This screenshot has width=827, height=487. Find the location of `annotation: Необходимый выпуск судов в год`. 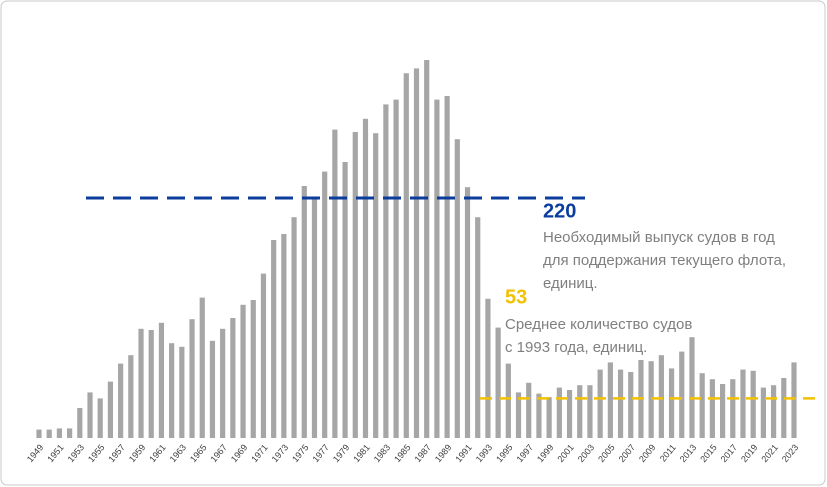

annotation: Необходимый выпуск судов в год is located at coordinates (659, 237).